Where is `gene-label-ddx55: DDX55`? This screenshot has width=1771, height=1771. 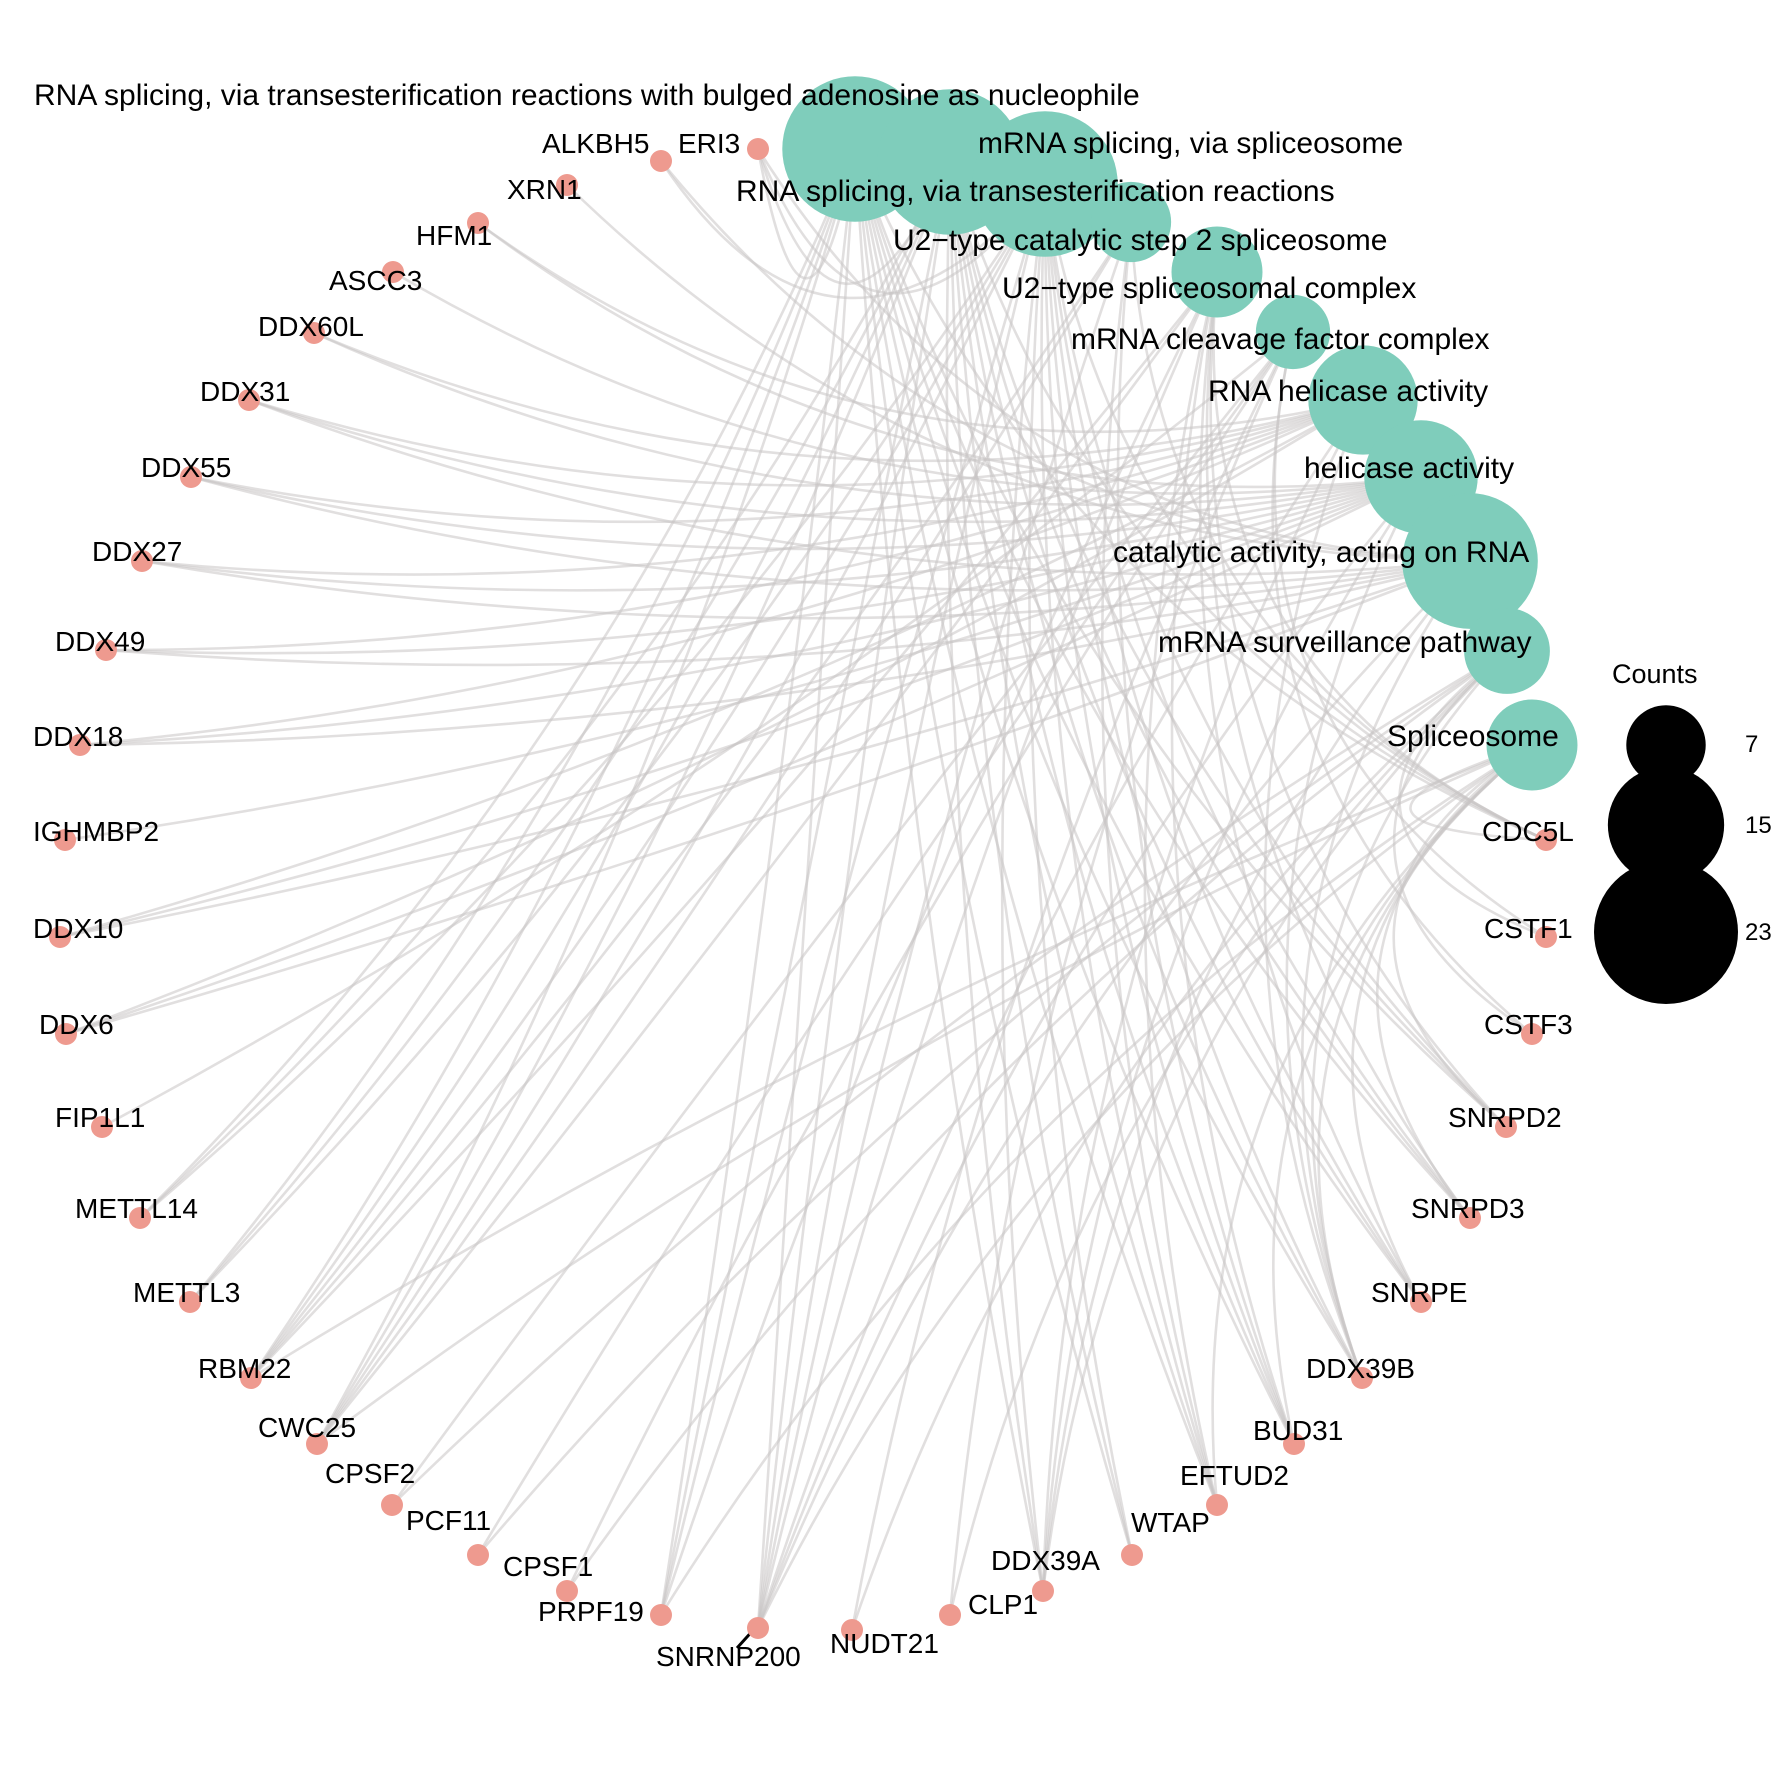 gene-label-ddx55: DDX55 is located at coordinates (186, 467).